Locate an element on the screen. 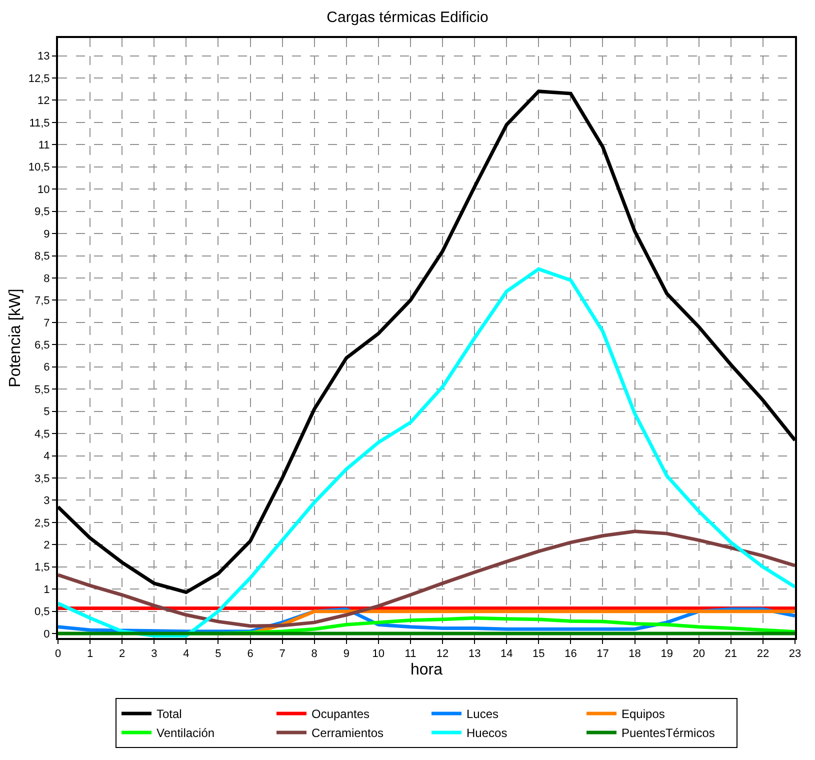  y-tick-label: 4,5 is located at coordinates (42, 434).